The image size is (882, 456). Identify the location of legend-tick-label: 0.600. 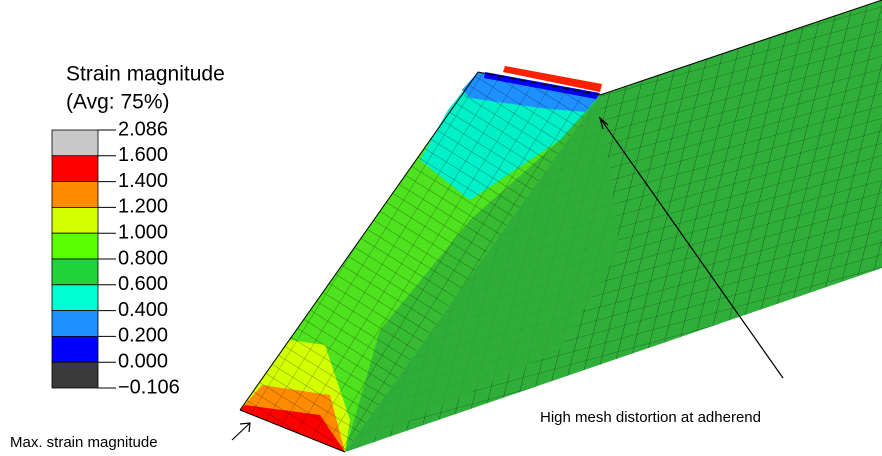
(143, 284).